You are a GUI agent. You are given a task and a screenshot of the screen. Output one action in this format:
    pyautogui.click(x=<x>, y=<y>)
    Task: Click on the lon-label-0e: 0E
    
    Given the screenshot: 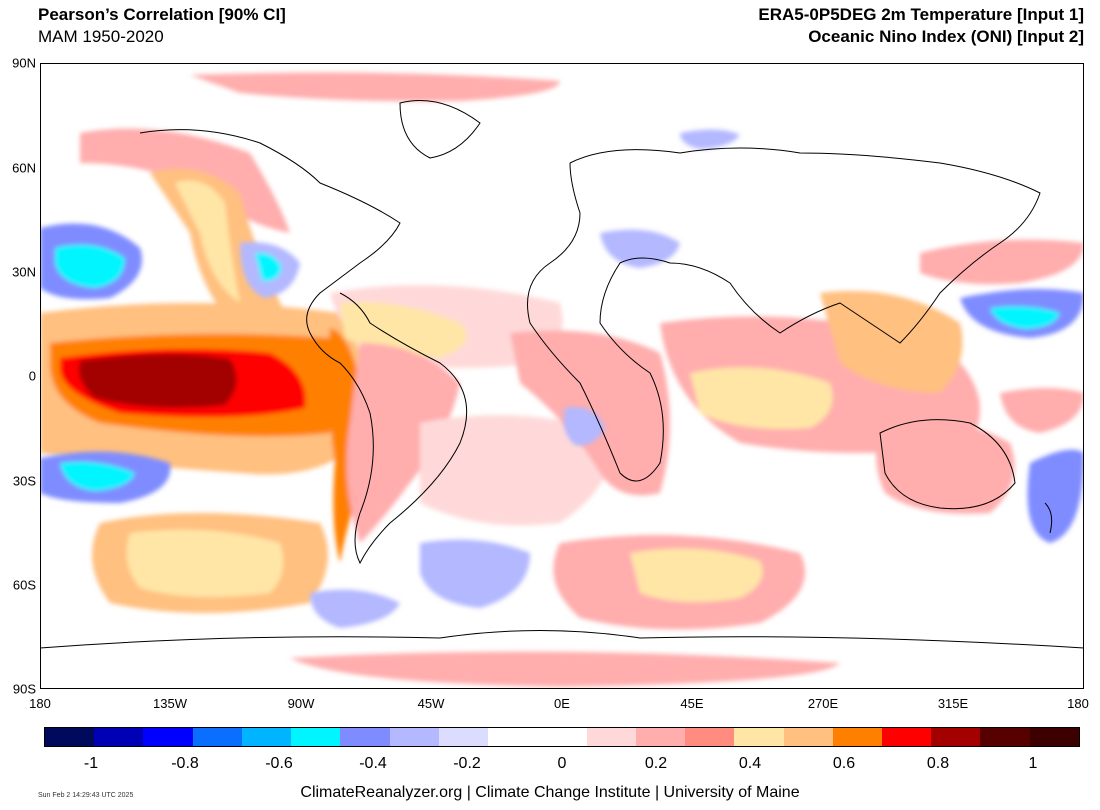 What is the action you would take?
    pyautogui.click(x=562, y=703)
    